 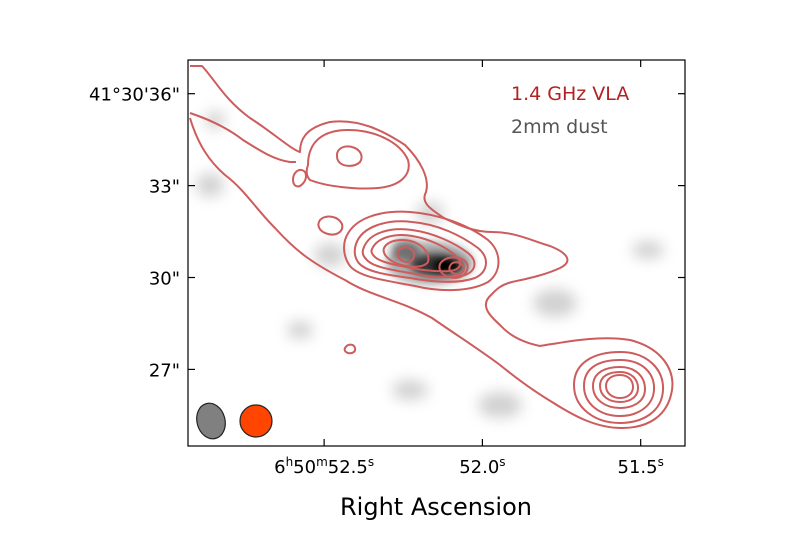 What do you see at coordinates (324, 466) in the screenshot?
I see `x-tick-label: 6h50m52.5s` at bounding box center [324, 466].